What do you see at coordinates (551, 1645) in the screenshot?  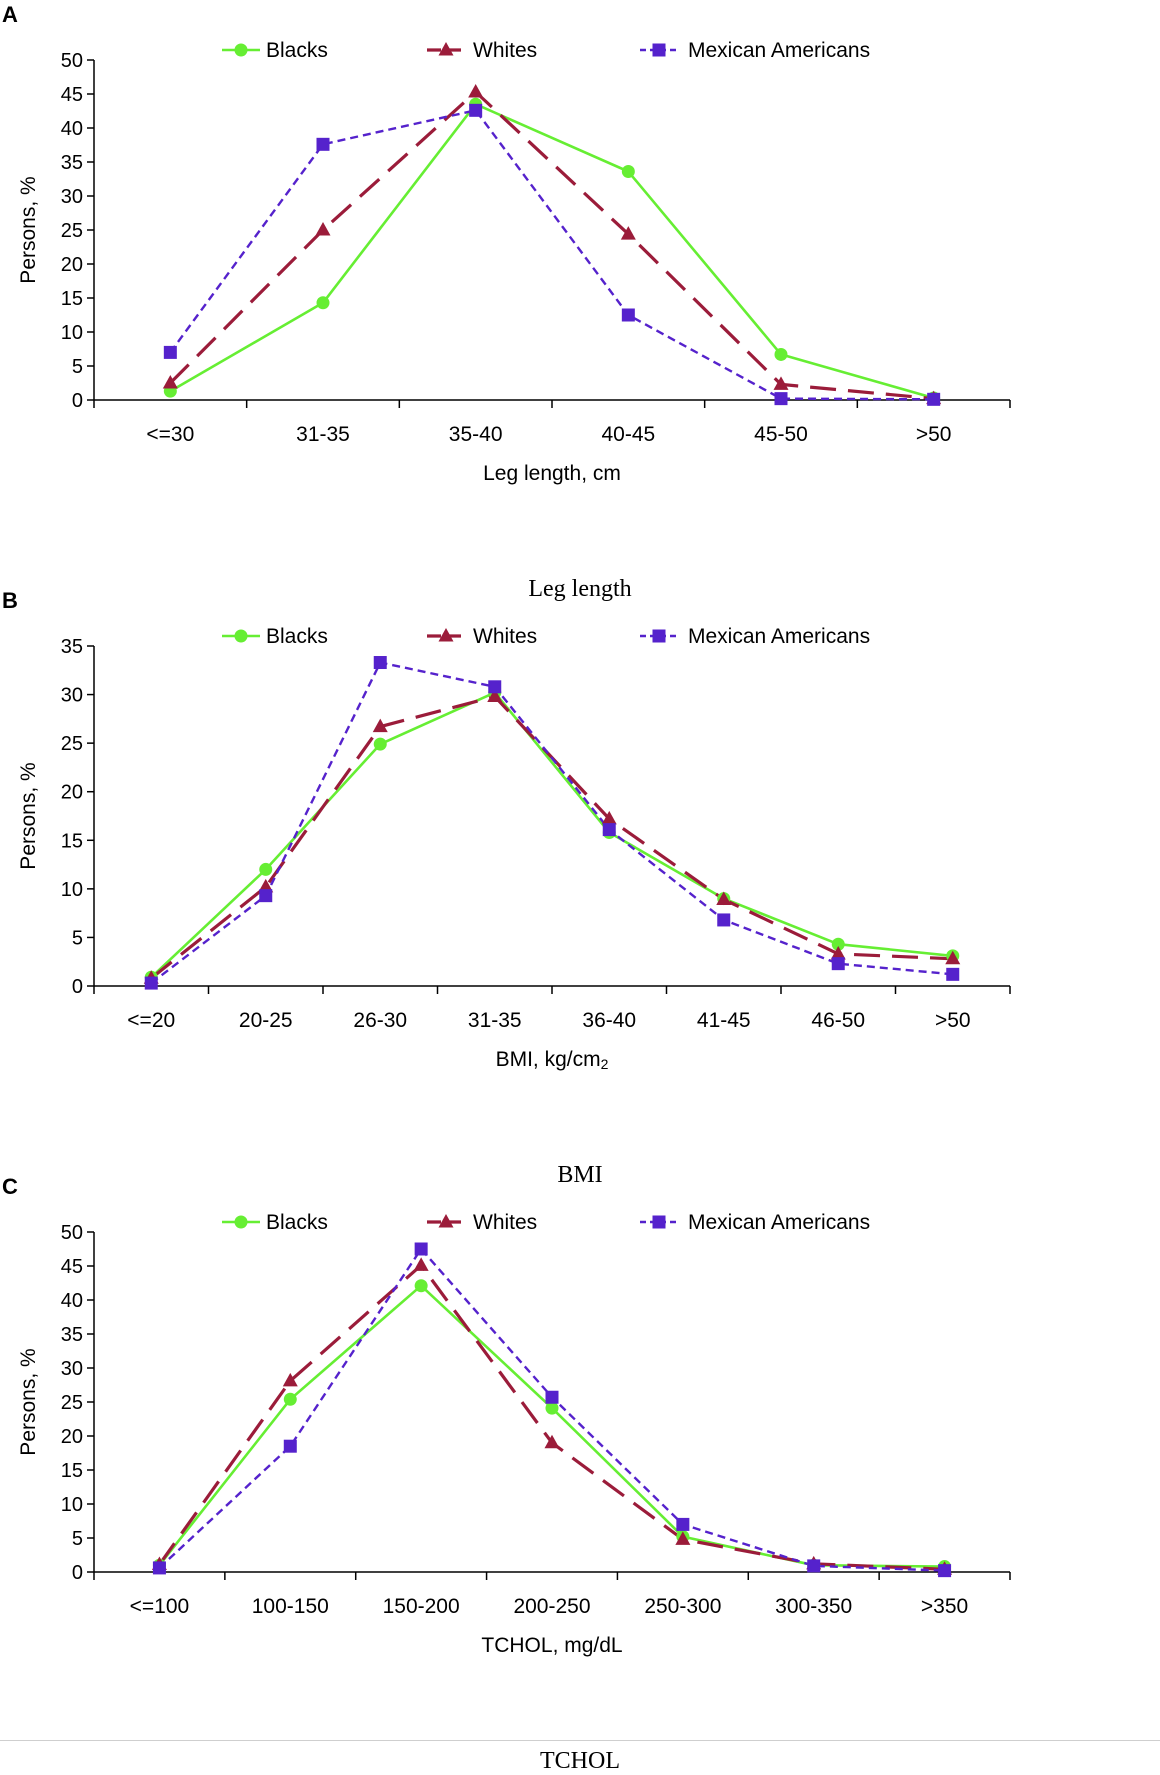 I see `x-axis-title: TCHOL, mg/dL` at bounding box center [551, 1645].